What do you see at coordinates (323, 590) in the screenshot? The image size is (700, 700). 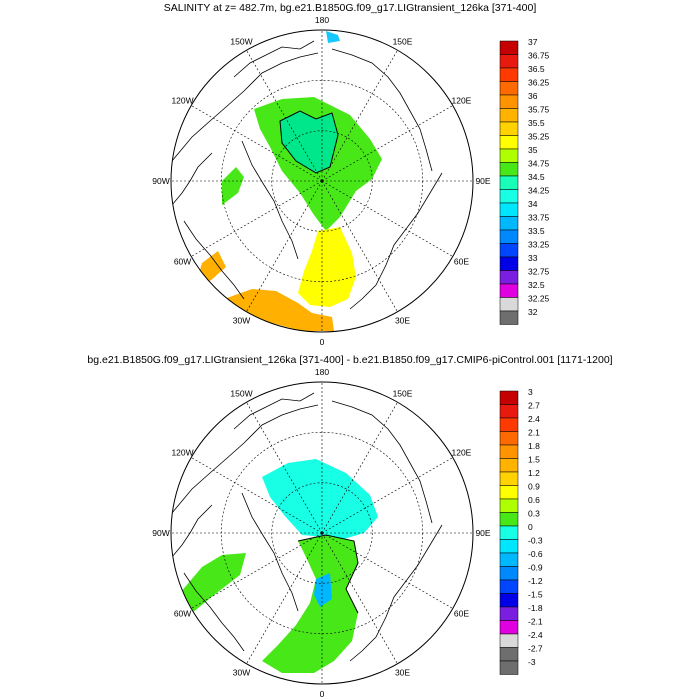 I see `shaded-region-strait` at bounding box center [323, 590].